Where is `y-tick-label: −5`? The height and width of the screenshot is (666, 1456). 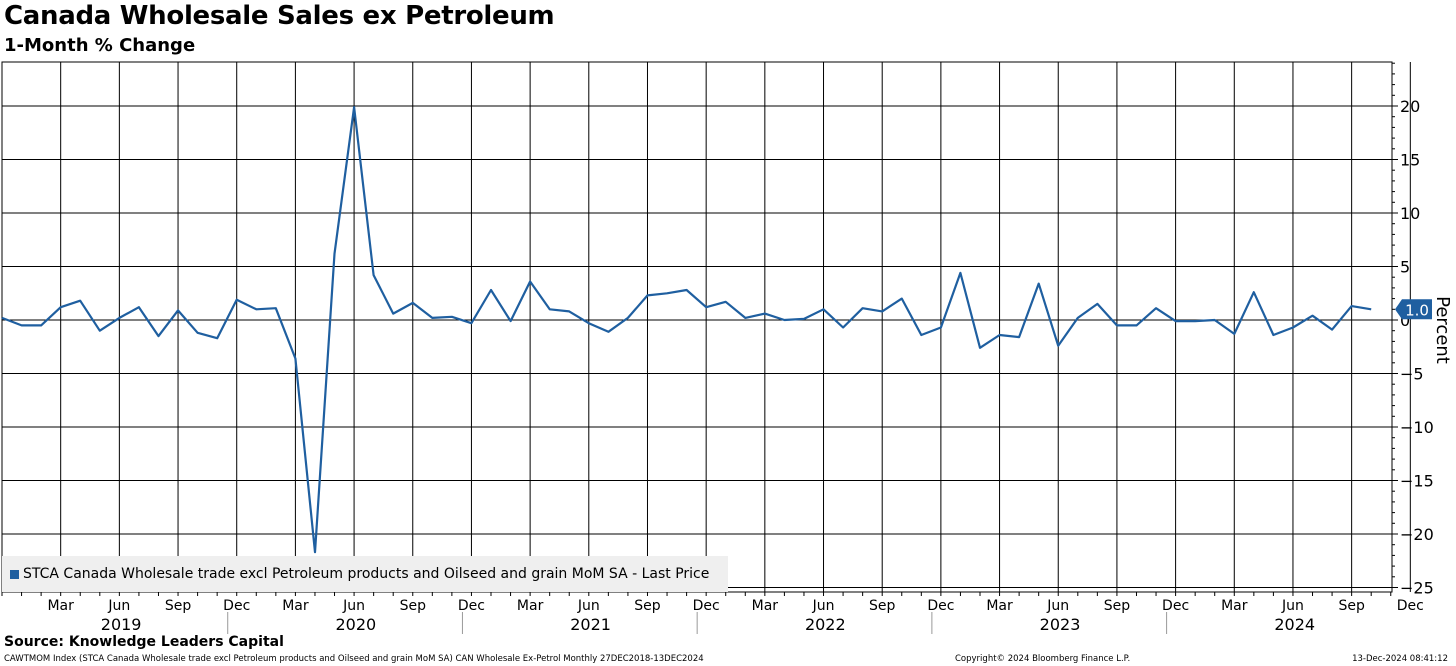
y-tick-label: −5 is located at coordinates (1412, 374).